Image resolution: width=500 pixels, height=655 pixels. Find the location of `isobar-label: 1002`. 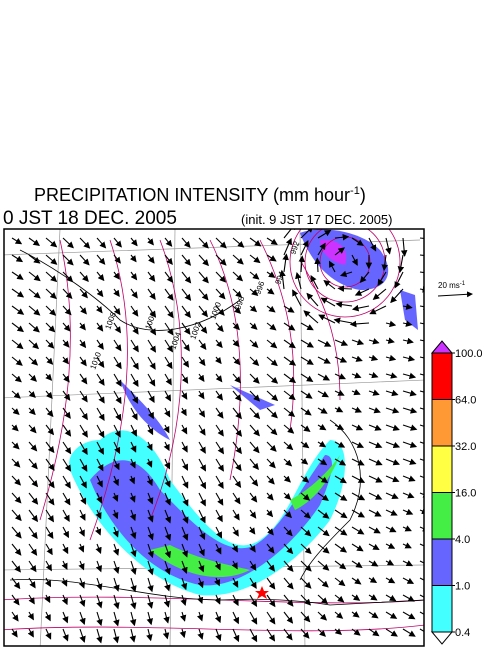

isobar-label: 1002 is located at coordinates (195, 330).